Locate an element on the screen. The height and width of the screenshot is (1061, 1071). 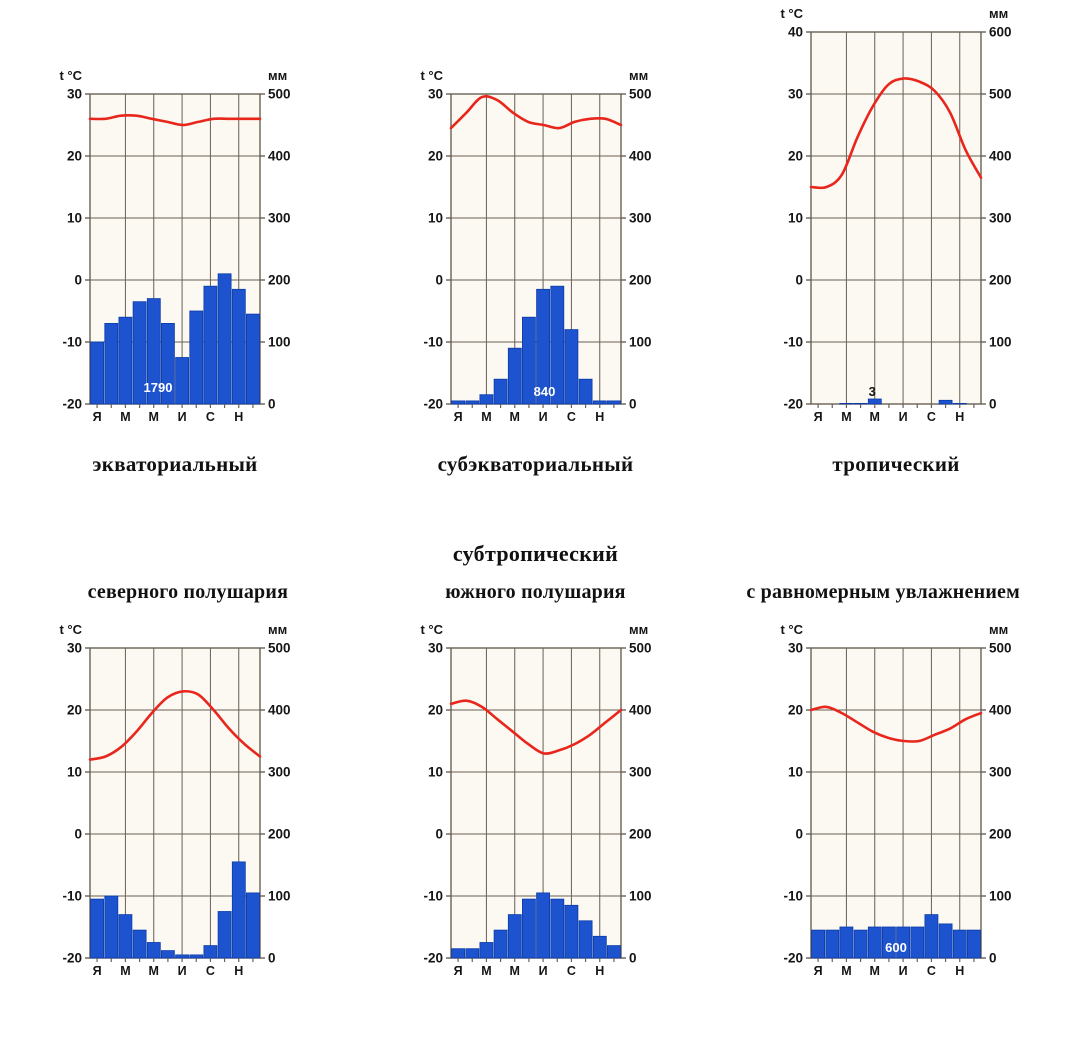
chart-caption-subequatorial: субэкваториальный is located at coordinates (535, 464).